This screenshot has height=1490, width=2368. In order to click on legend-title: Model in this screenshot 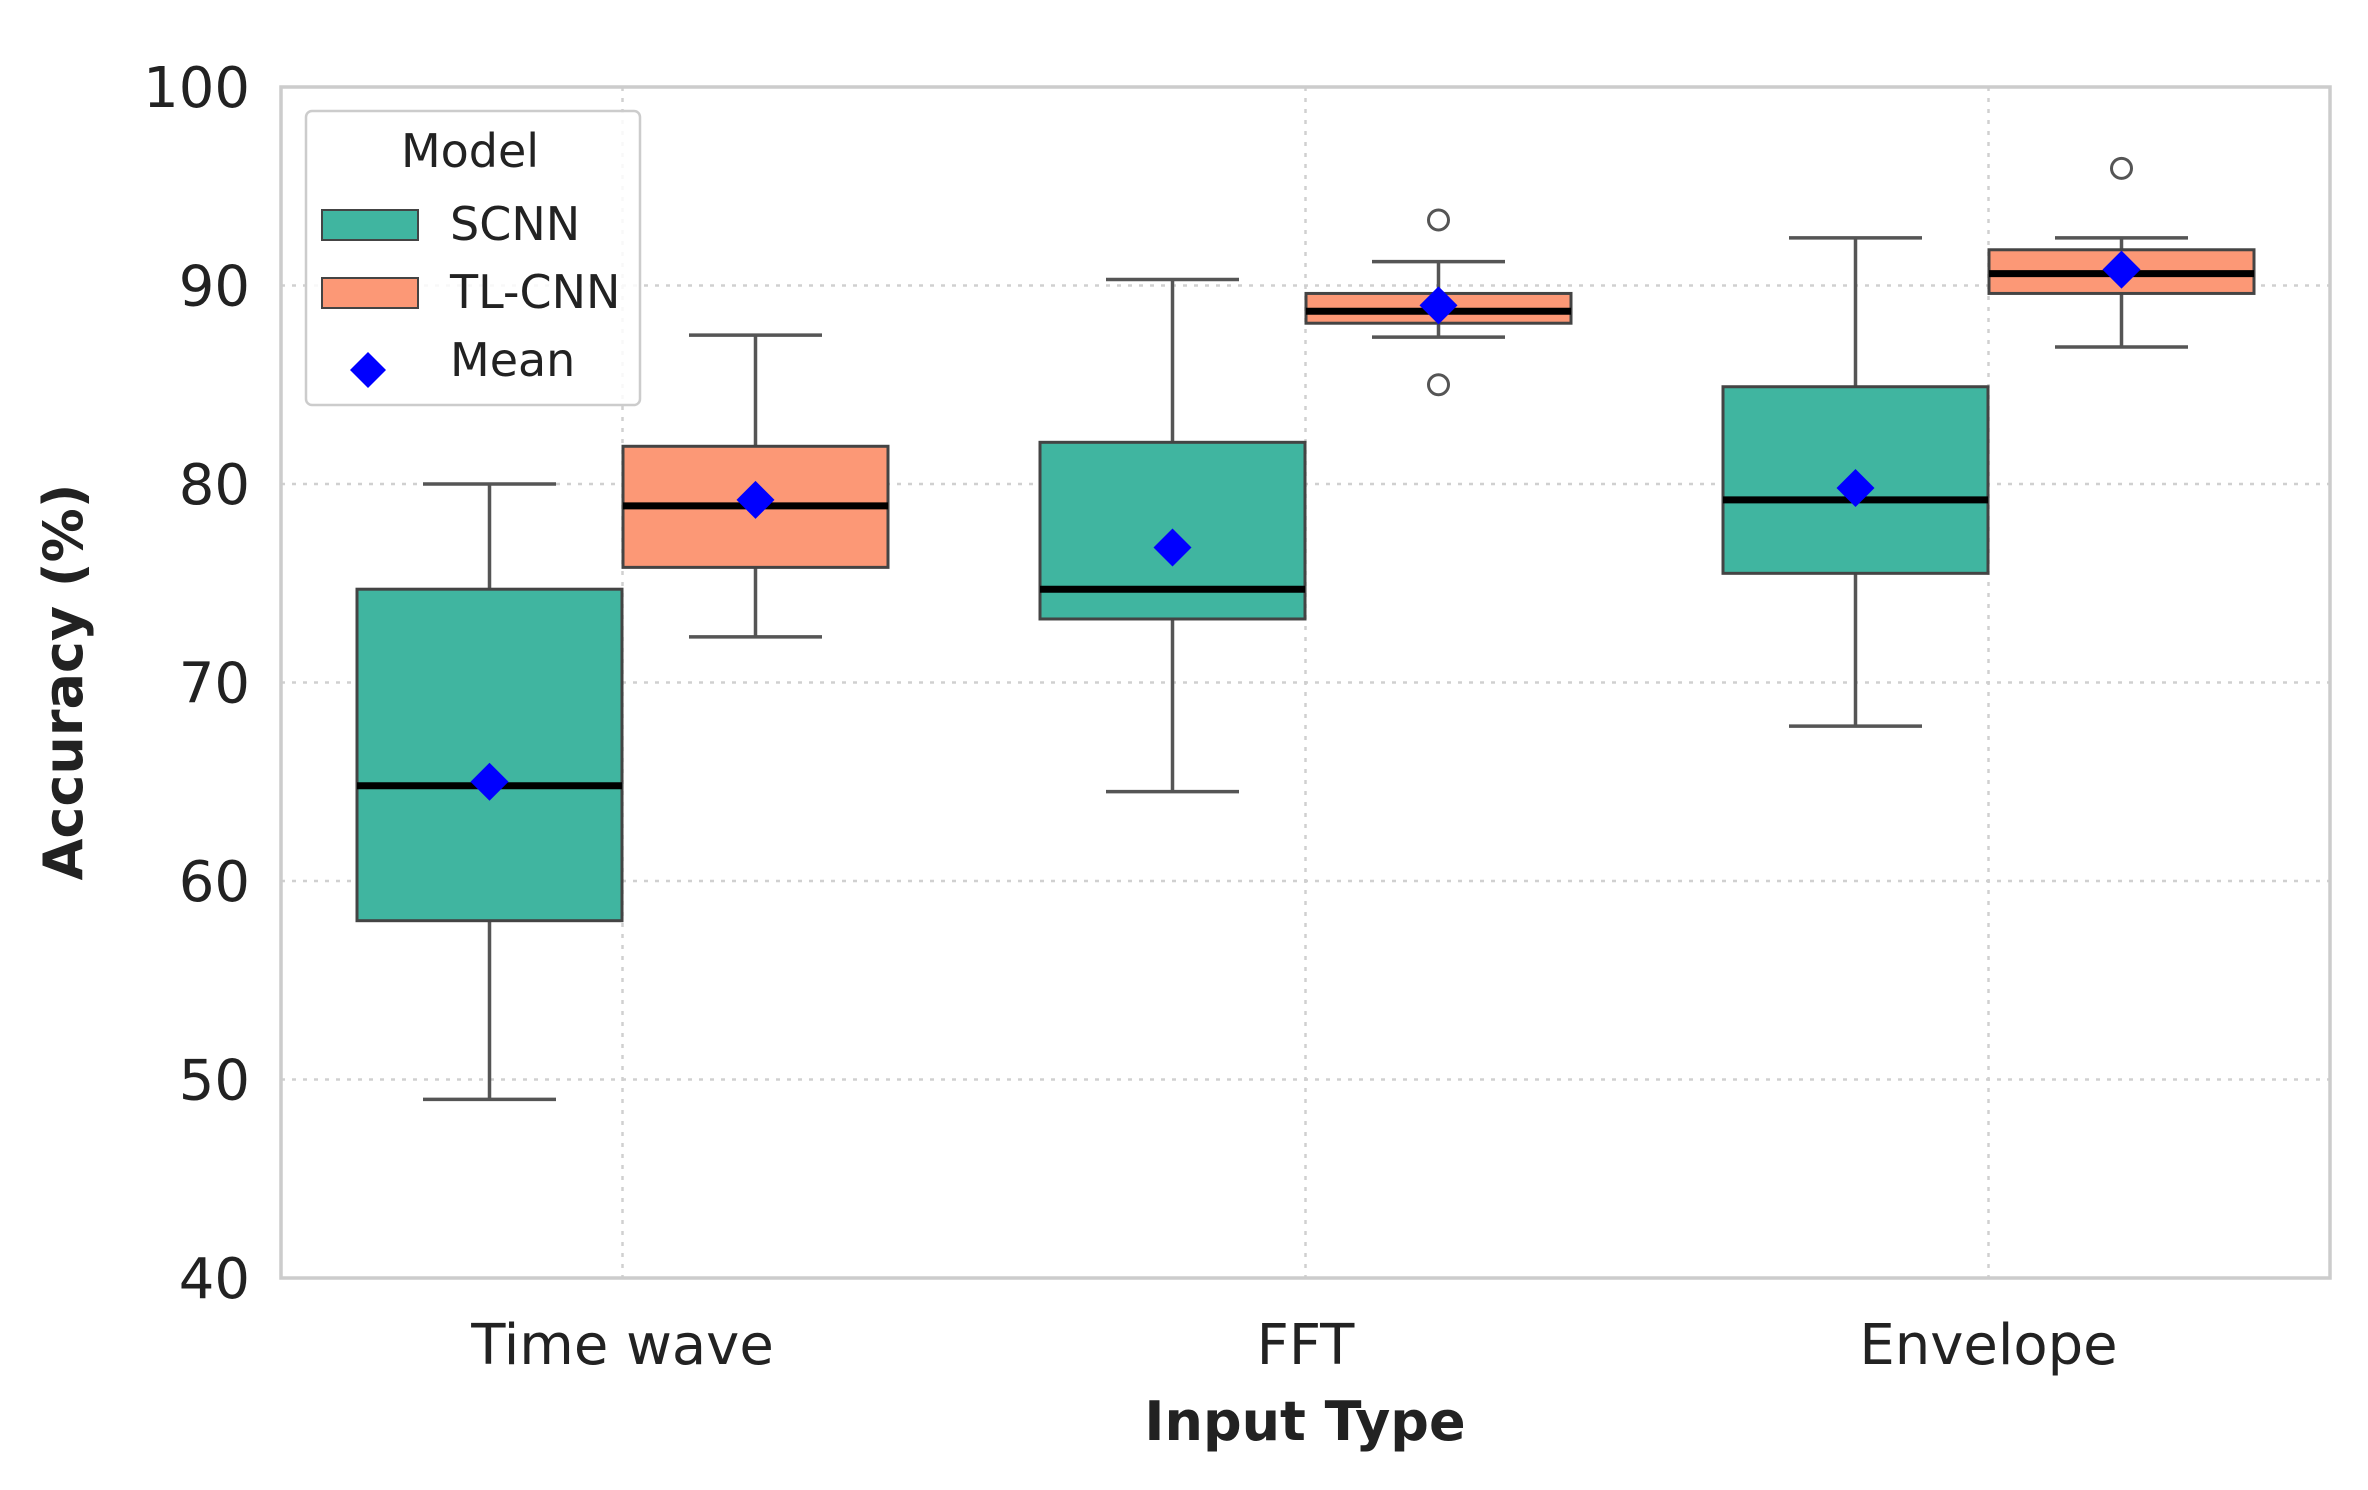, I will do `click(470, 151)`.